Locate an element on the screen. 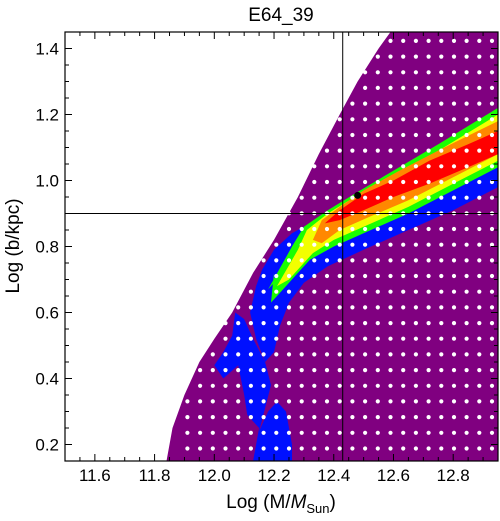 The height and width of the screenshot is (521, 500). x-axis-label-symbol: M is located at coordinates (299, 502).